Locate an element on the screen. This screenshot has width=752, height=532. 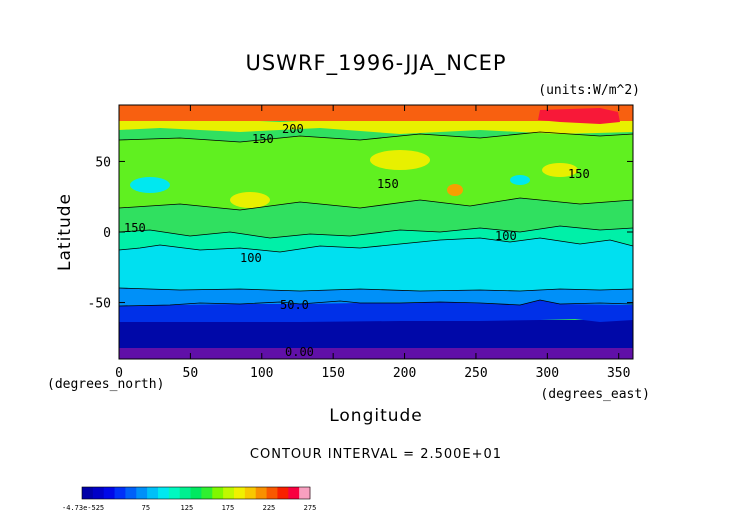
chart-title: USWRF_1996-JJA_NCEP is located at coordinates (375, 63).